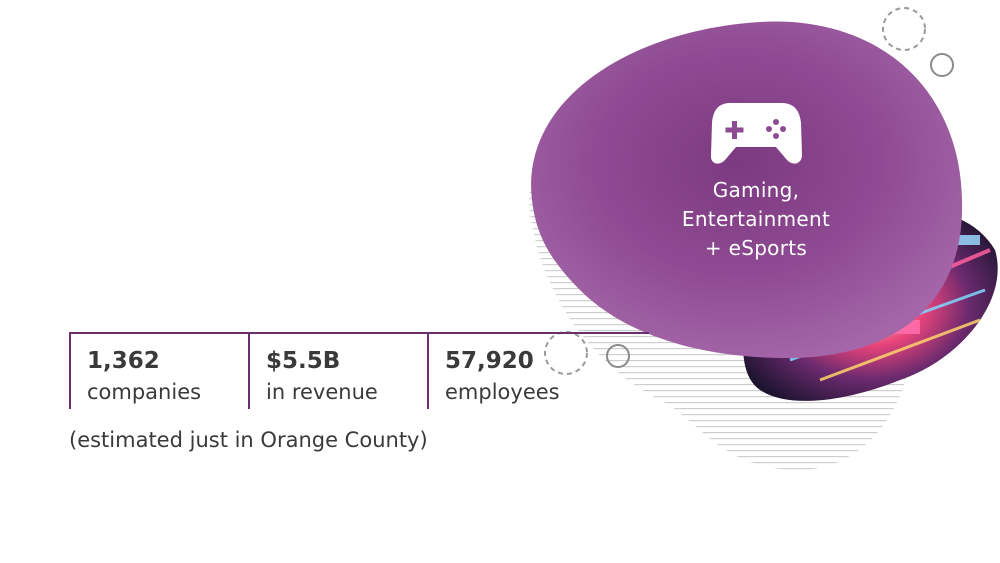  Describe the element at coordinates (144, 392) in the screenshot. I see `stat-label: companies` at that location.